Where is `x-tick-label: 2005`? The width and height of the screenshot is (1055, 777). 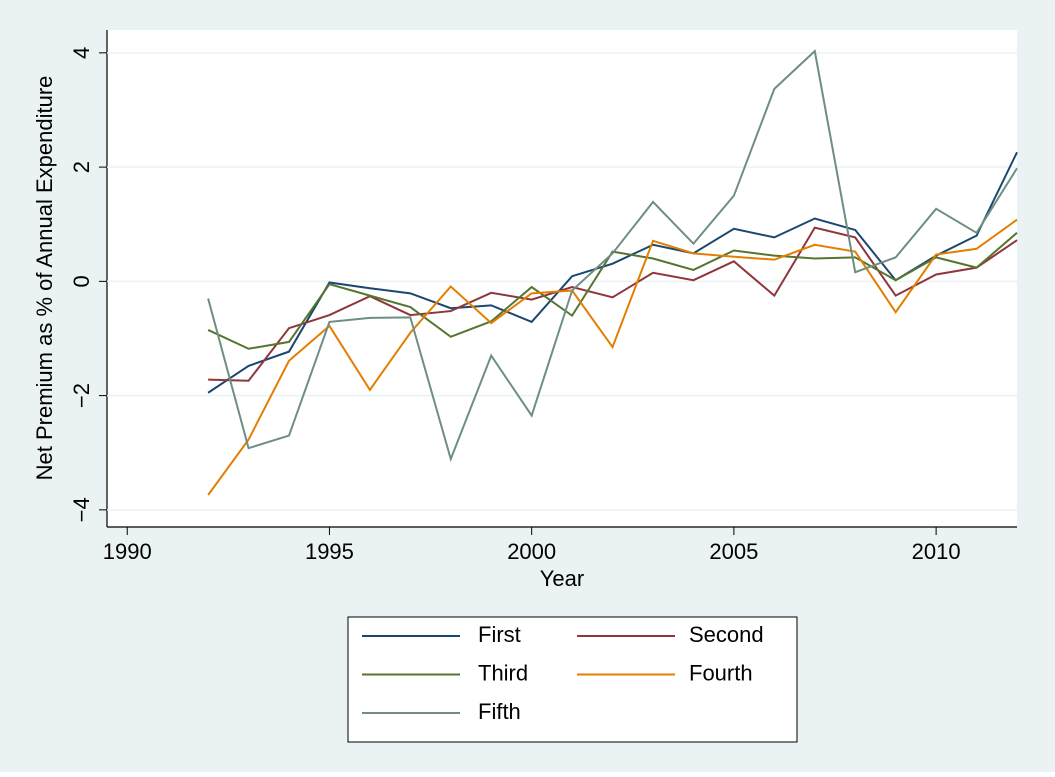 x-tick-label: 2005 is located at coordinates (733, 551).